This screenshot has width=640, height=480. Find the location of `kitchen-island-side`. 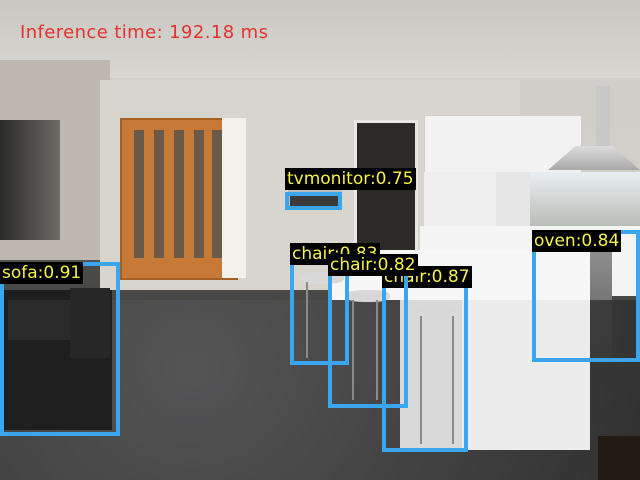

kitchen-island-side is located at coordinates (526, 375).